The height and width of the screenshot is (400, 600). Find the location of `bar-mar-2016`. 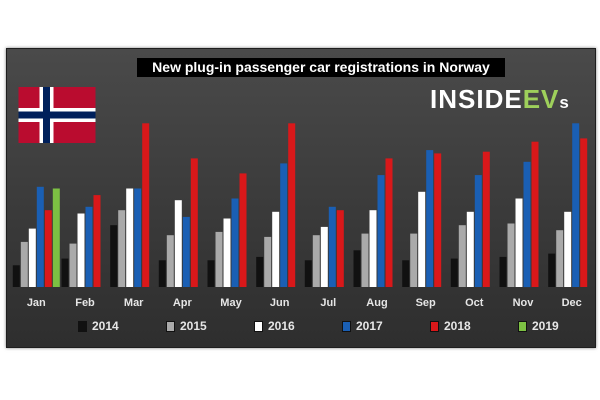

bar-mar-2016 is located at coordinates (130, 237).